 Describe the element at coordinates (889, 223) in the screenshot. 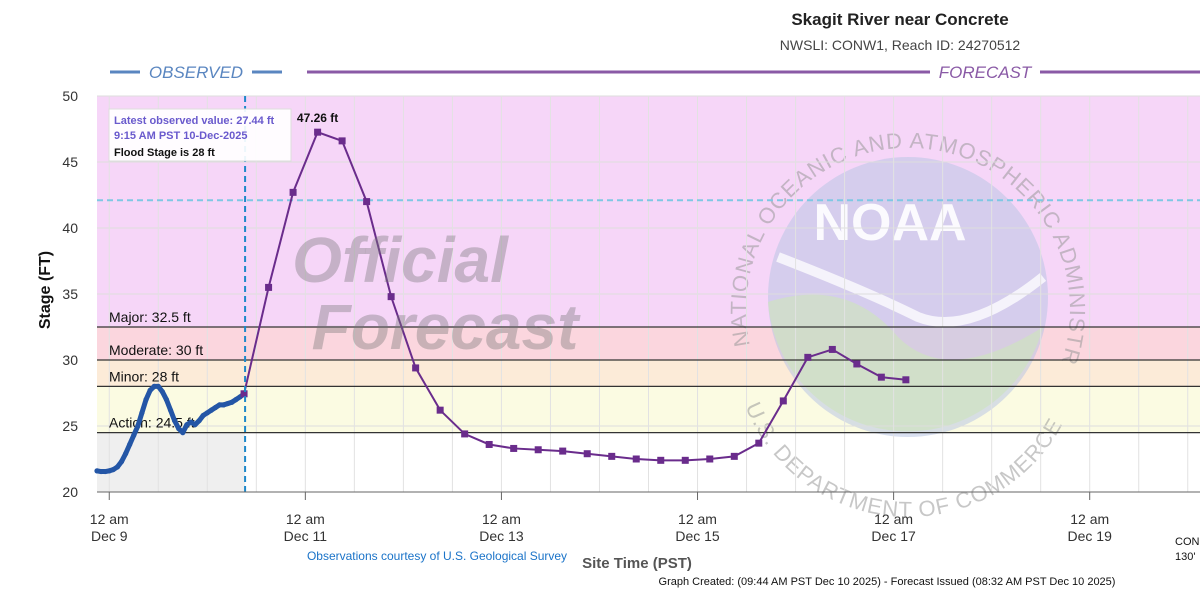

I see `noaa-text: NOAA` at that location.